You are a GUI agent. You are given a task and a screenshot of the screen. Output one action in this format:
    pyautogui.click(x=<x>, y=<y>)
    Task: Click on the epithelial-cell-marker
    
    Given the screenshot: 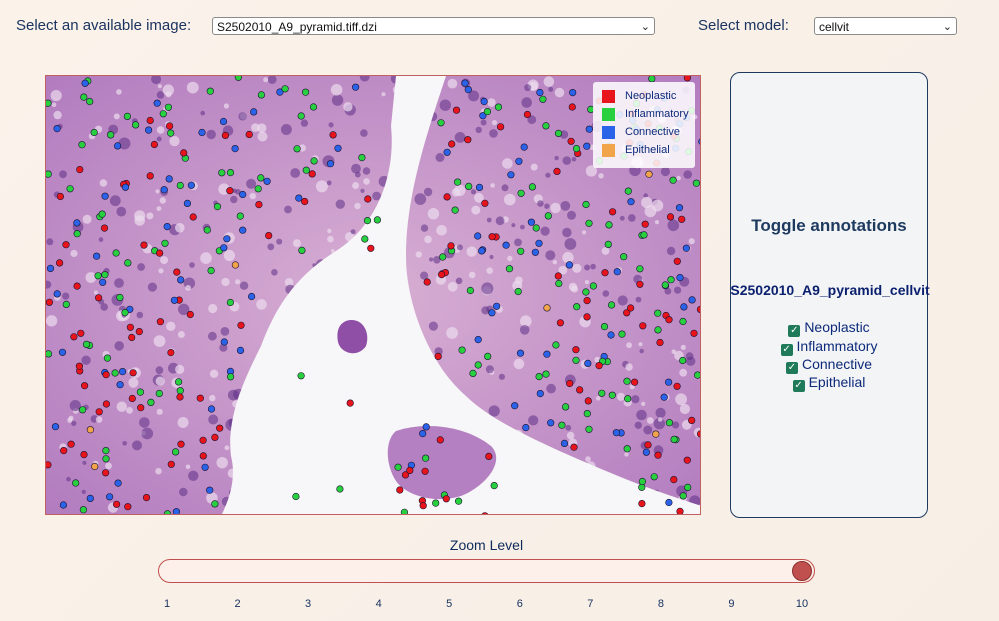 What is the action you would take?
    pyautogui.click(x=95, y=466)
    